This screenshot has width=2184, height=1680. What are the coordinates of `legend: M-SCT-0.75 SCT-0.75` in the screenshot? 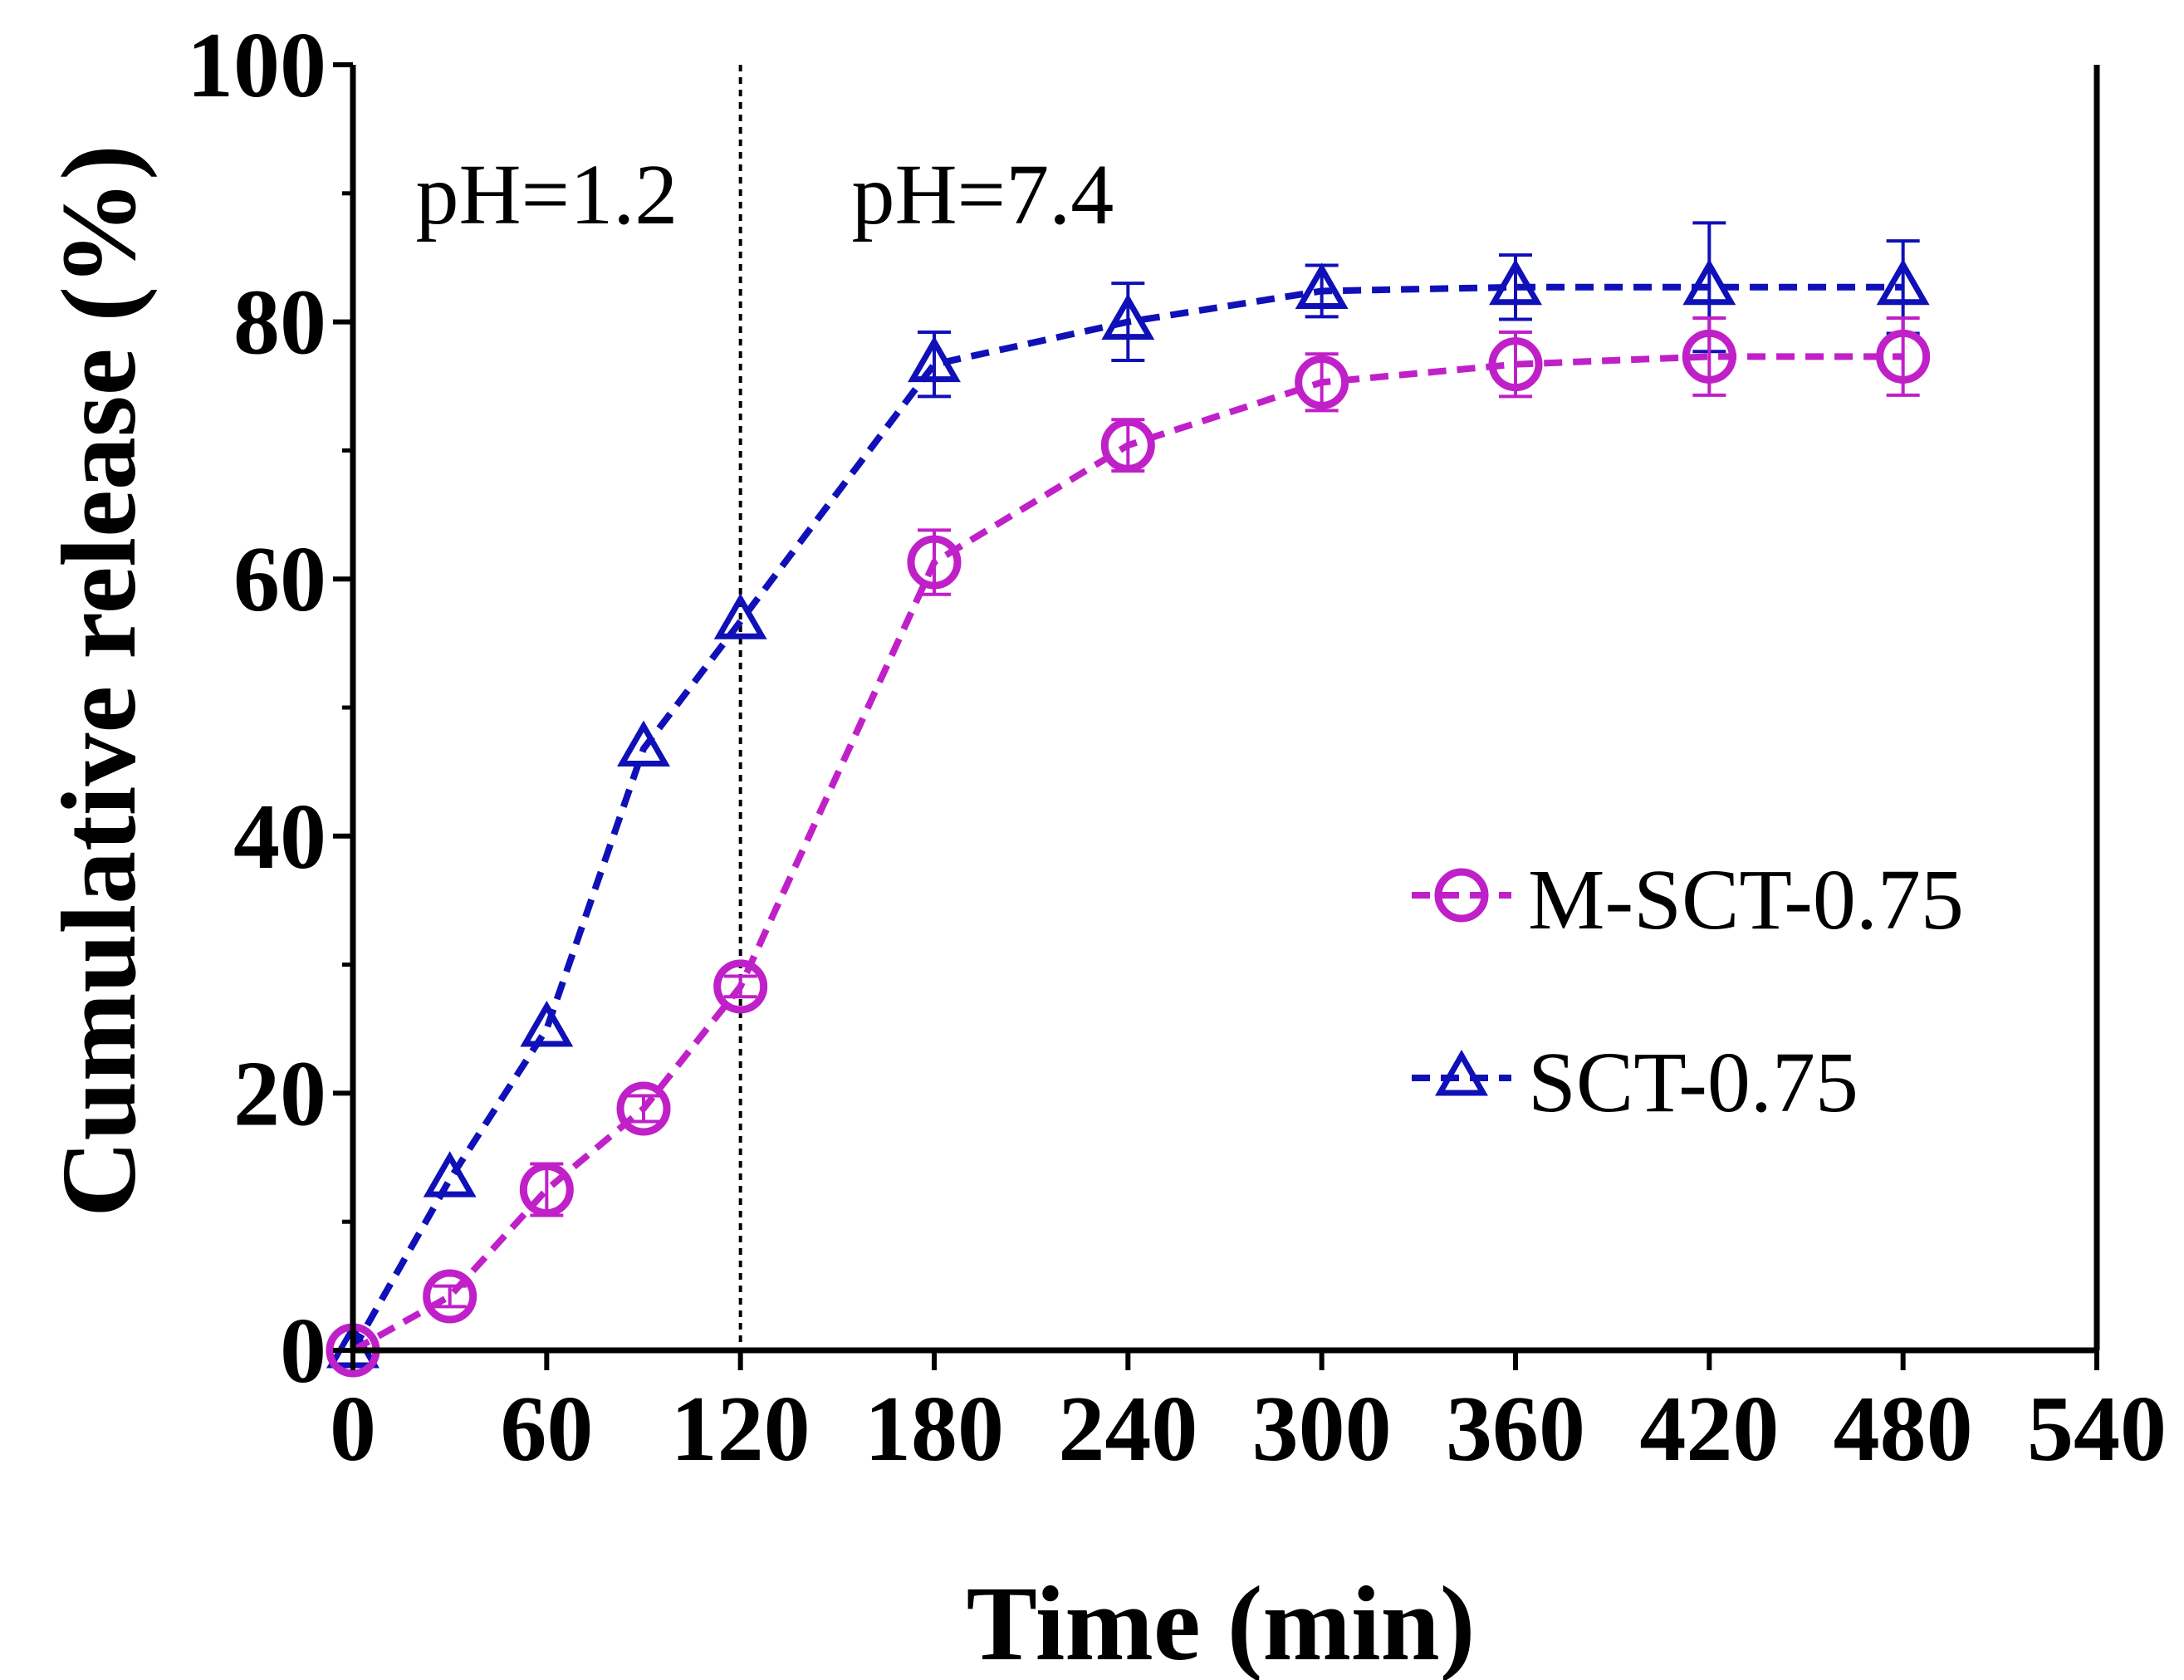 It's located at (1688, 991).